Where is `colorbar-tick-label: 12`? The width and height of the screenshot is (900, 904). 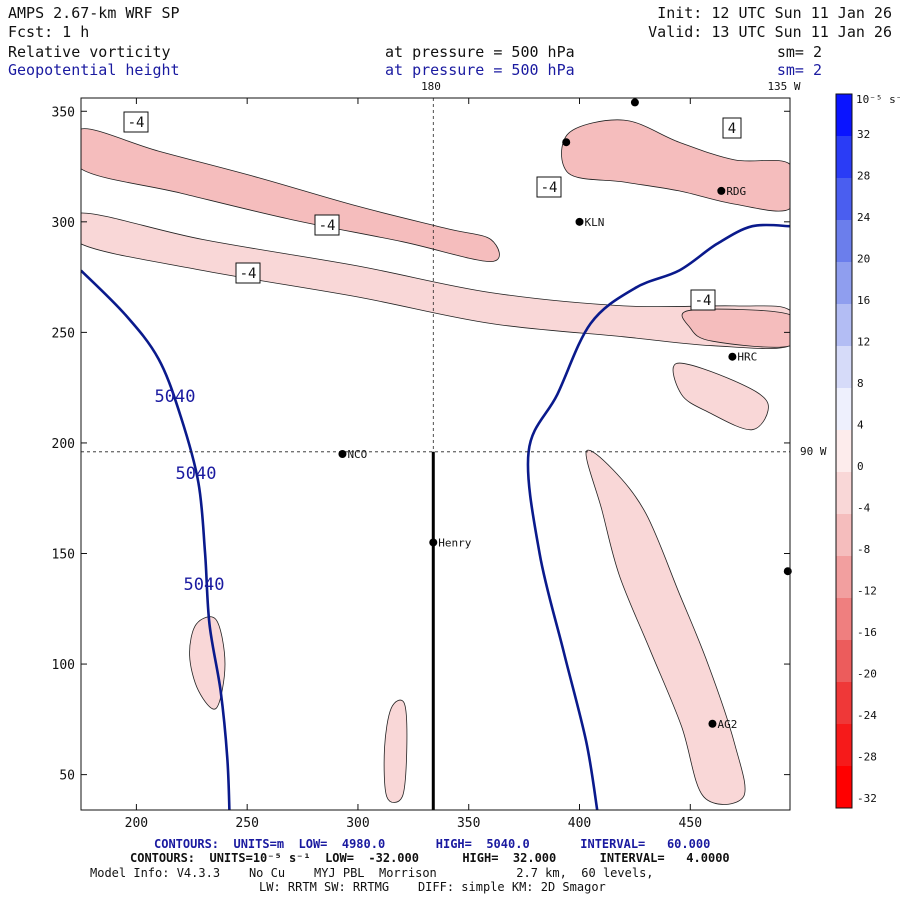 colorbar-tick-label: 12 is located at coordinates (863, 342).